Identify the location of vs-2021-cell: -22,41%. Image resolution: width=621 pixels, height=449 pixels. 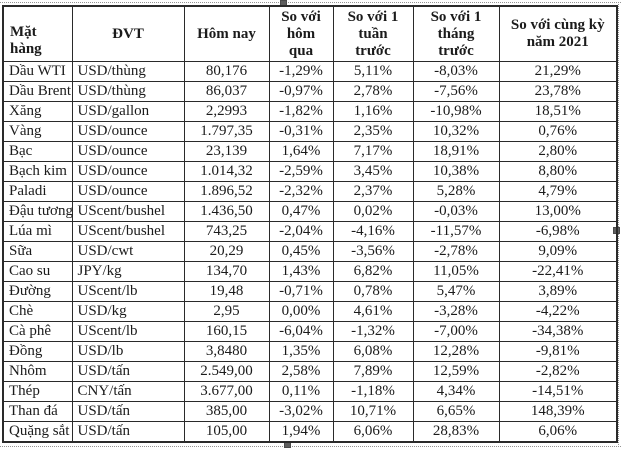
(558, 271).